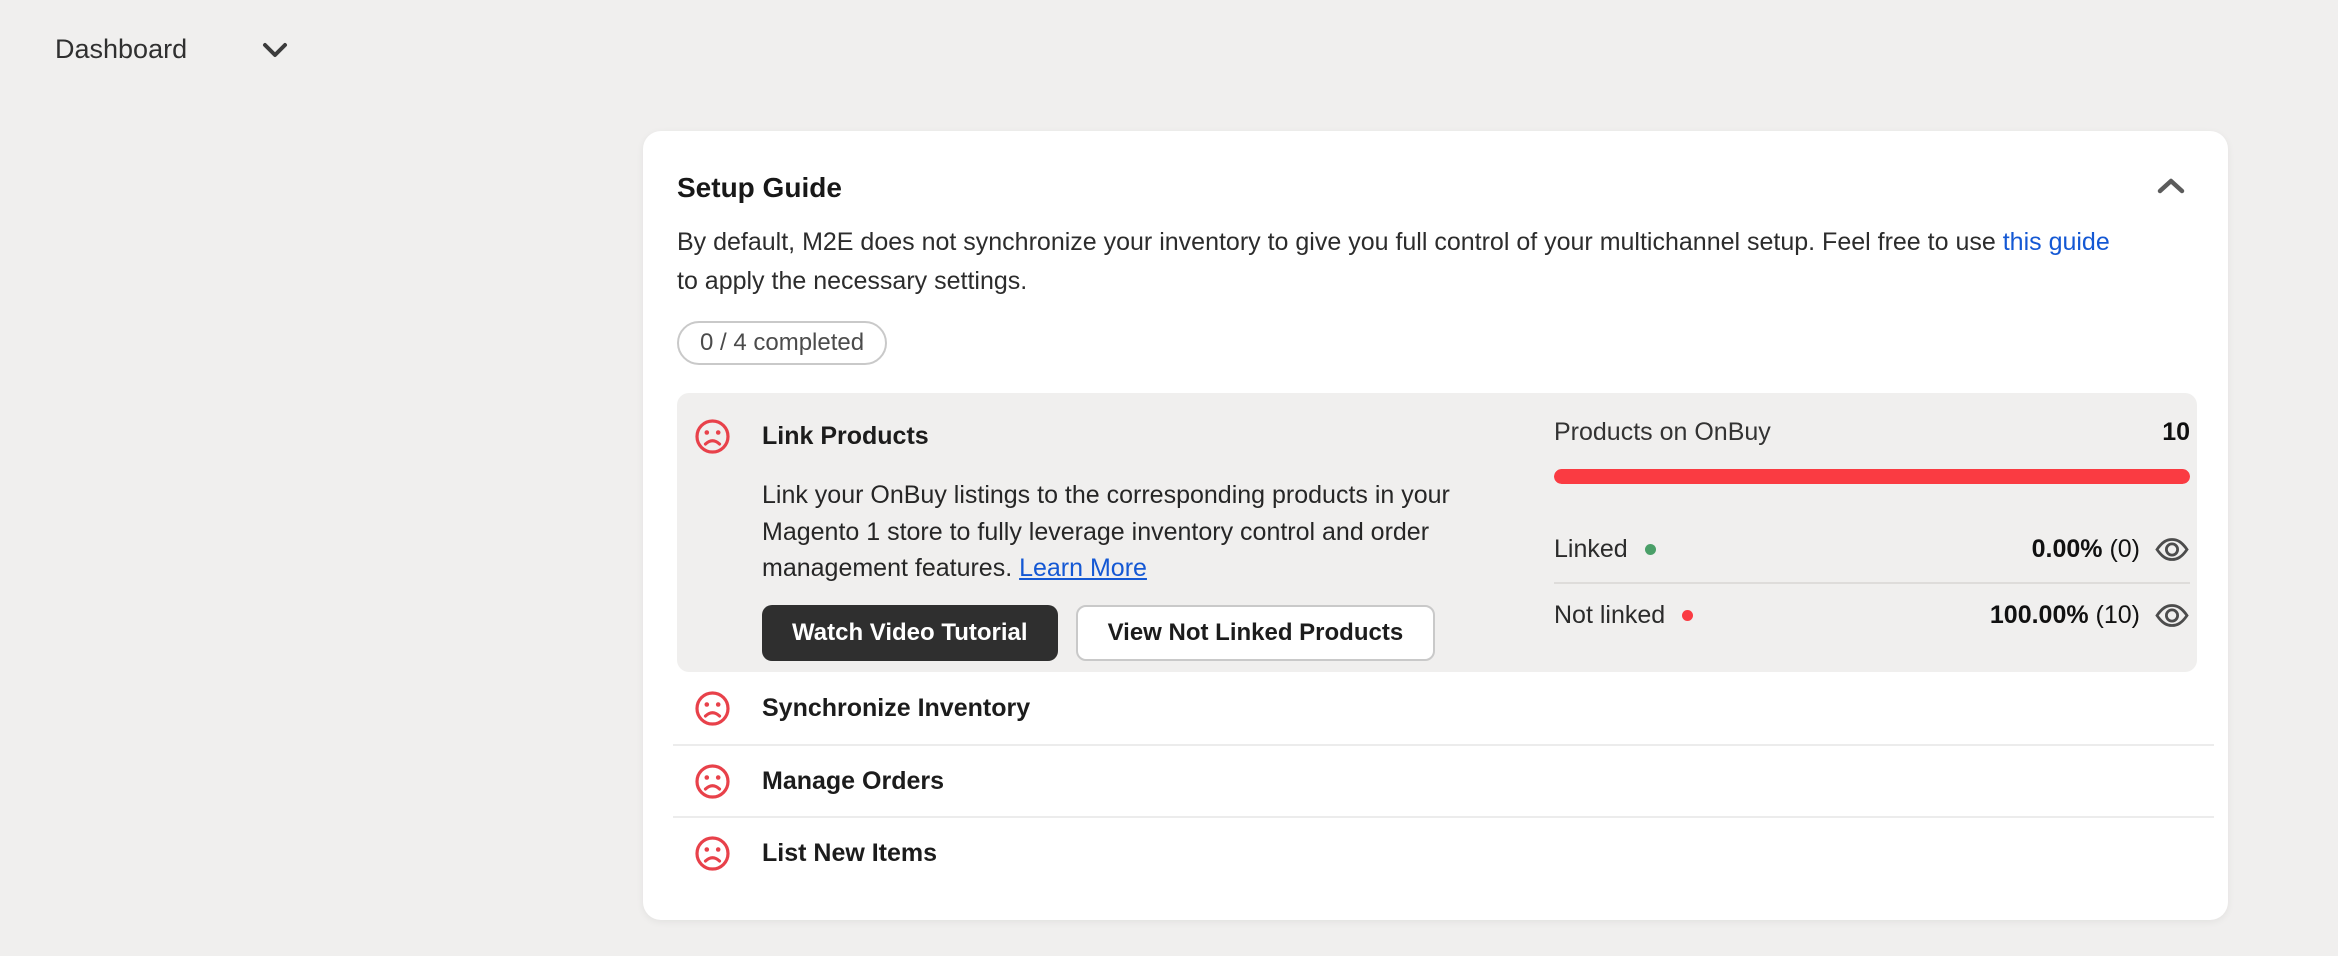 This screenshot has height=956, width=2338. Describe the element at coordinates (910, 633) in the screenshot. I see `watch-video-tutorial-button: Watch Video Tutorial` at that location.